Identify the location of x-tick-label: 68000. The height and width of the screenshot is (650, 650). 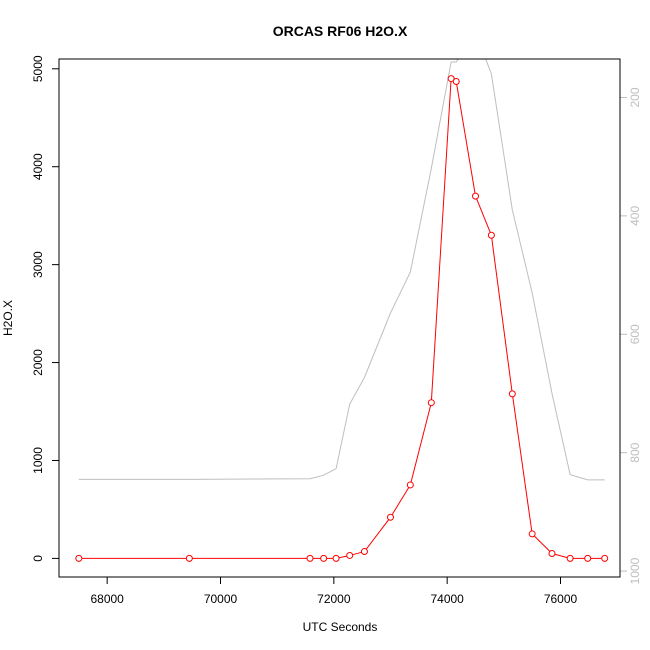
(107, 599).